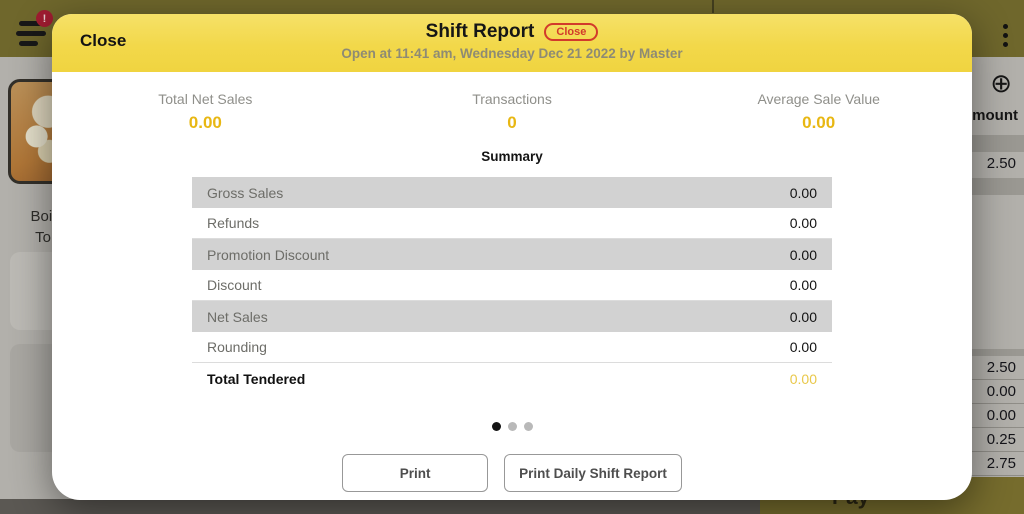 The height and width of the screenshot is (514, 1024). Describe the element at coordinates (415, 473) in the screenshot. I see `print-button: Print` at that location.